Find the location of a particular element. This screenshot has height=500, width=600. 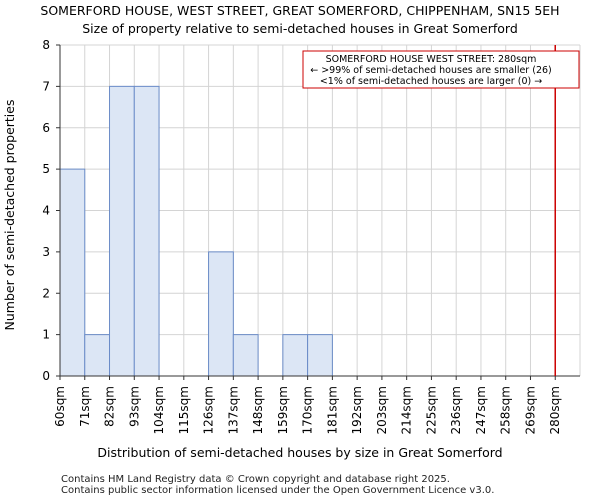

x-tick-label-93sqm: 93sqm is located at coordinates (134, 406).